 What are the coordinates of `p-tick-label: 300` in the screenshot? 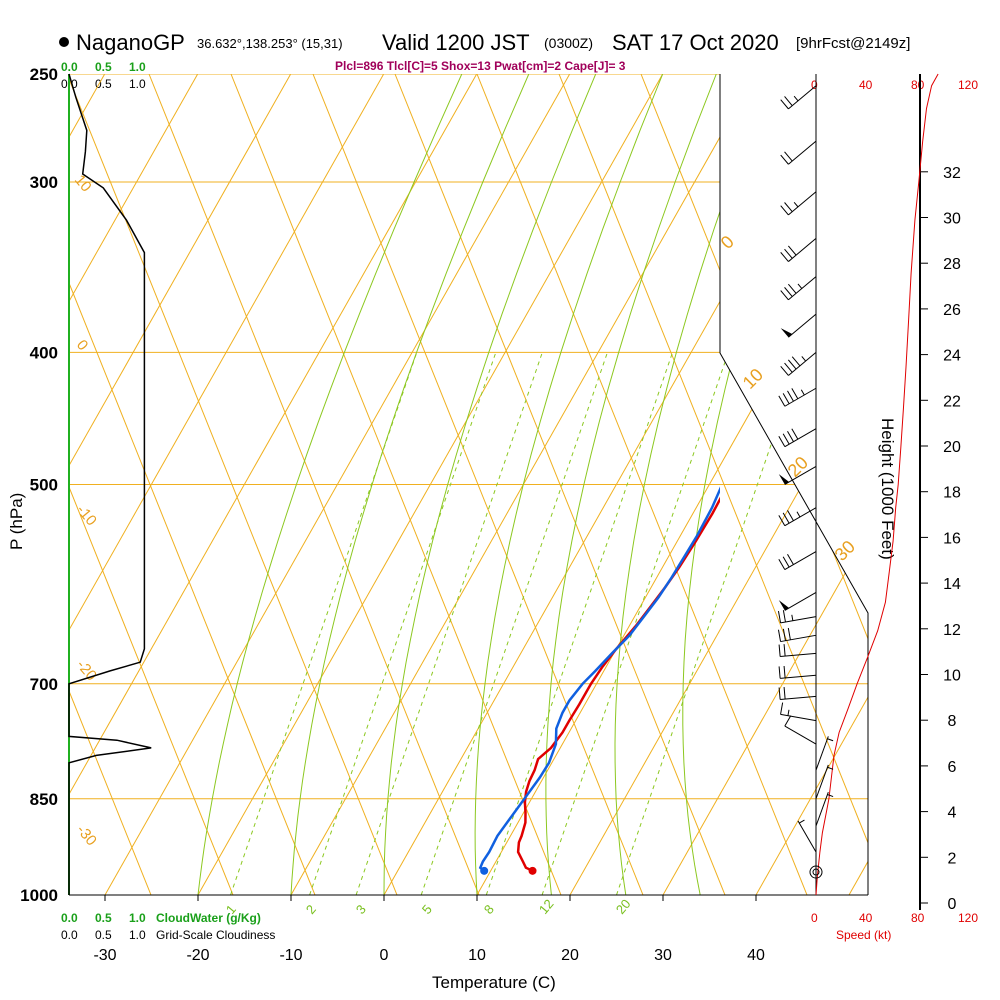 It's located at (44, 182).